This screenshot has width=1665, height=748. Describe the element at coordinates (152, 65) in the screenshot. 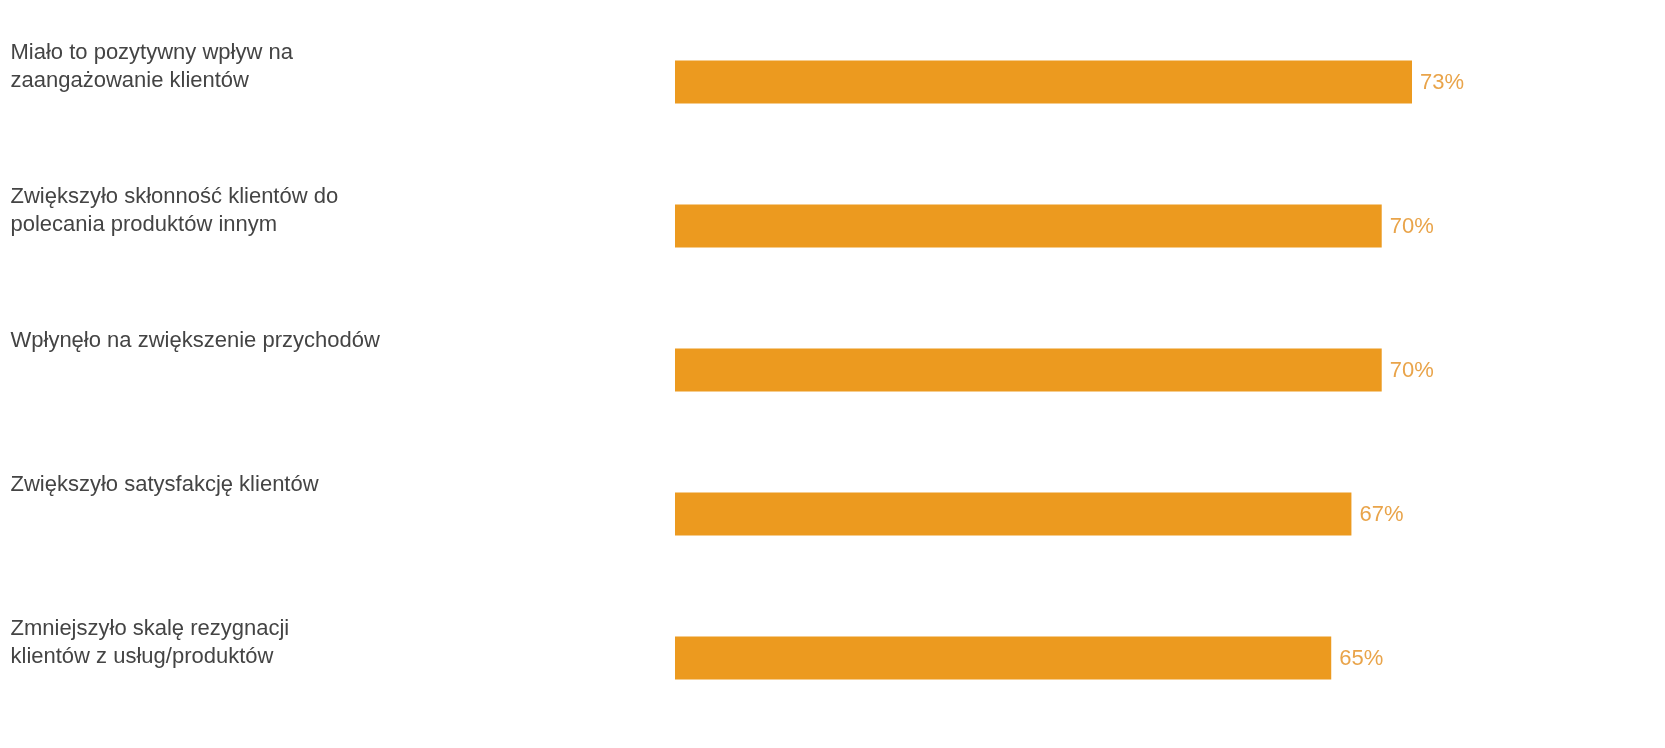

I see `y-tick-label: Miało to pozytywny wpływ na zaangażowanie klientów` at that location.